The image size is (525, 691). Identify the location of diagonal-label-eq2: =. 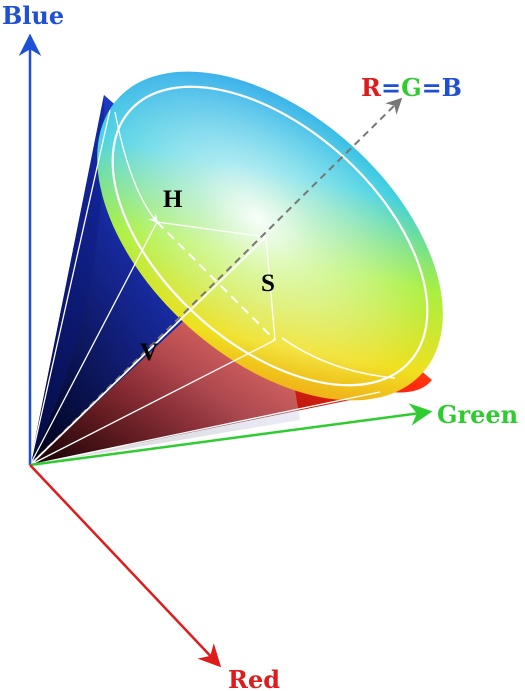
(432, 87).